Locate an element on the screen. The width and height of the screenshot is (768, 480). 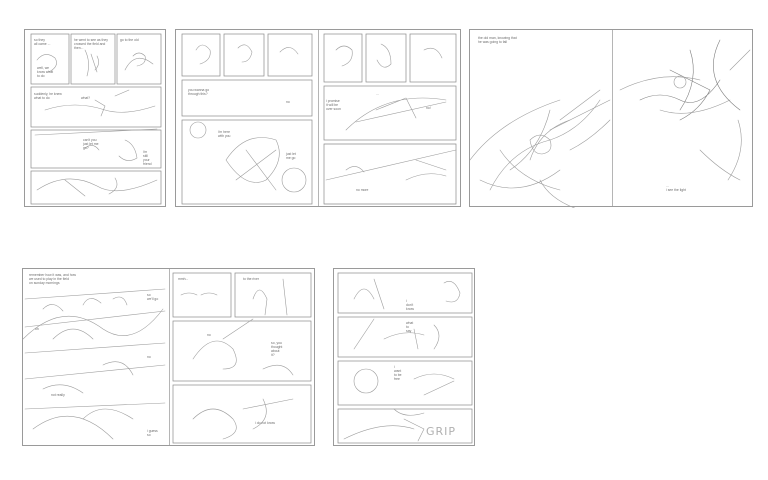
caption: go to the old is located at coordinates (129, 40).